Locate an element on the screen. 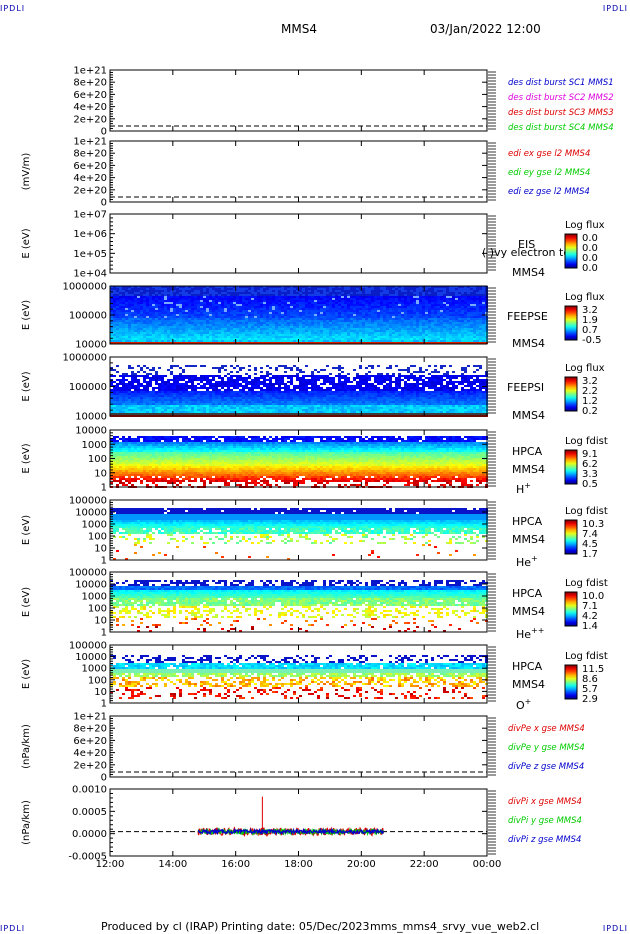  legend-entry: divPi x gse MMS4 is located at coordinates (545, 802).